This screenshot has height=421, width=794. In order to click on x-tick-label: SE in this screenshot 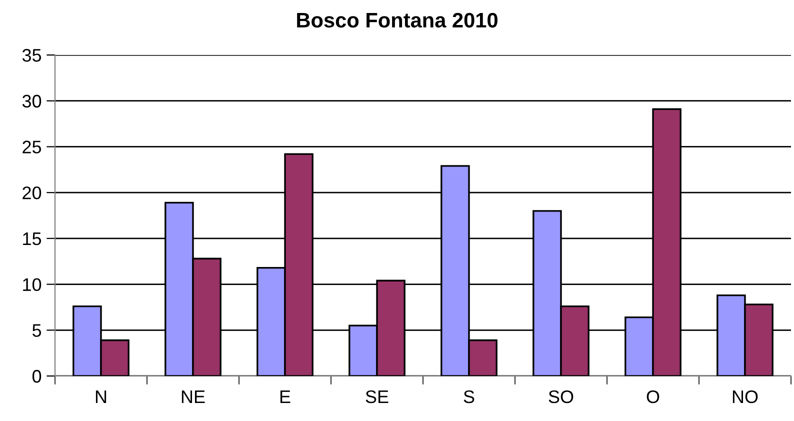, I will do `click(377, 397)`.